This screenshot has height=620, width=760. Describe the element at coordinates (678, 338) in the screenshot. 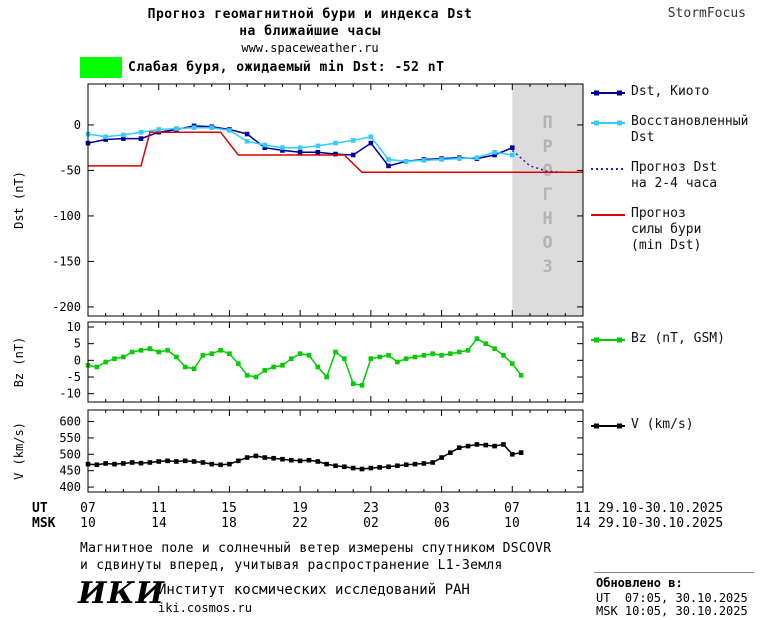

I see `legend-label: Bz (nT, GSM)` at that location.